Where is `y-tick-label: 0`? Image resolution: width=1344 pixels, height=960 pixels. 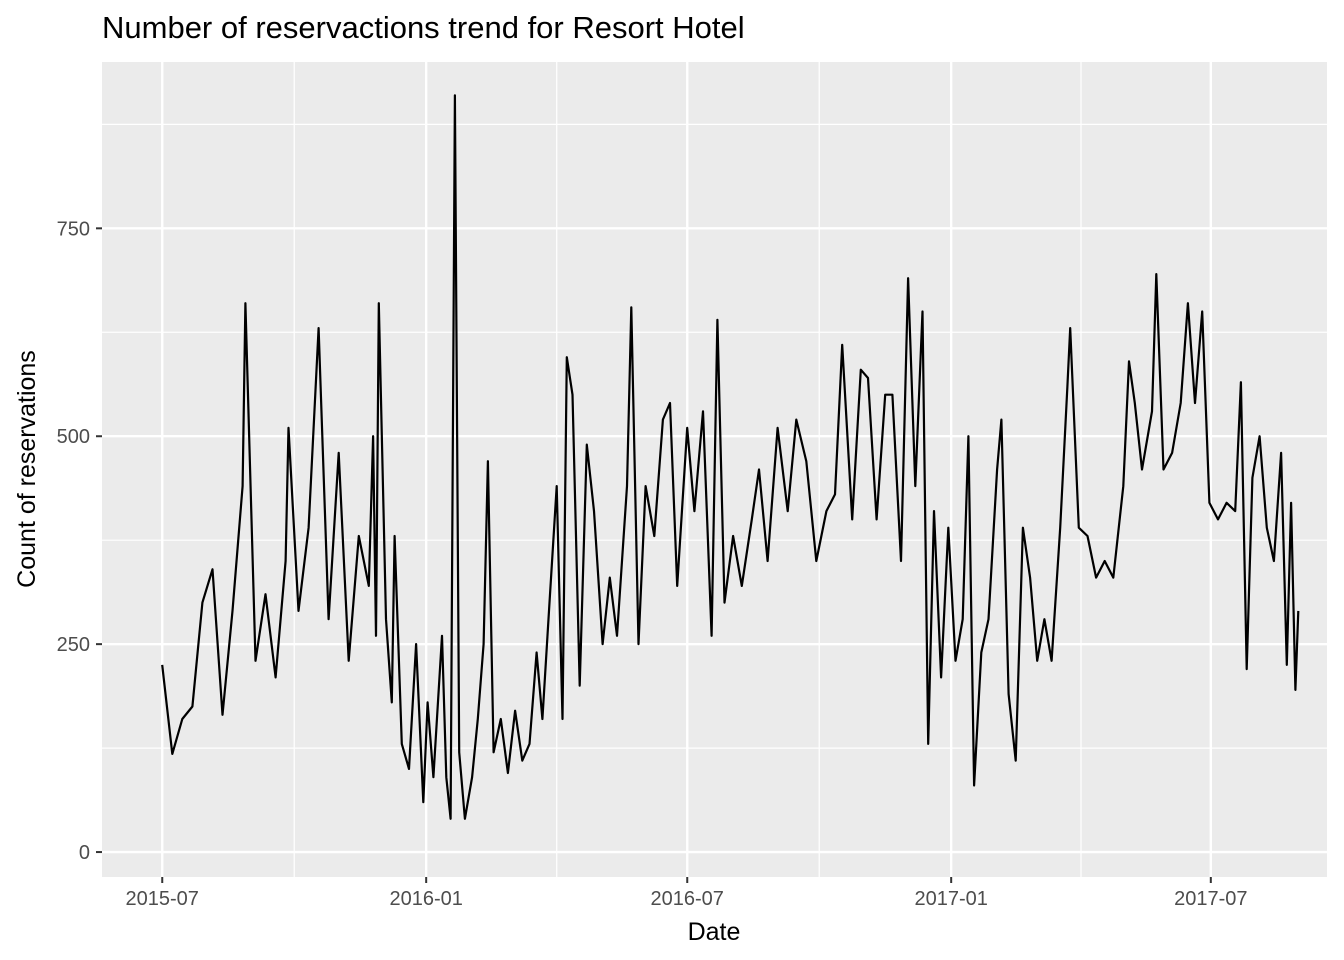
y-tick-label: 0 is located at coordinates (84, 853).